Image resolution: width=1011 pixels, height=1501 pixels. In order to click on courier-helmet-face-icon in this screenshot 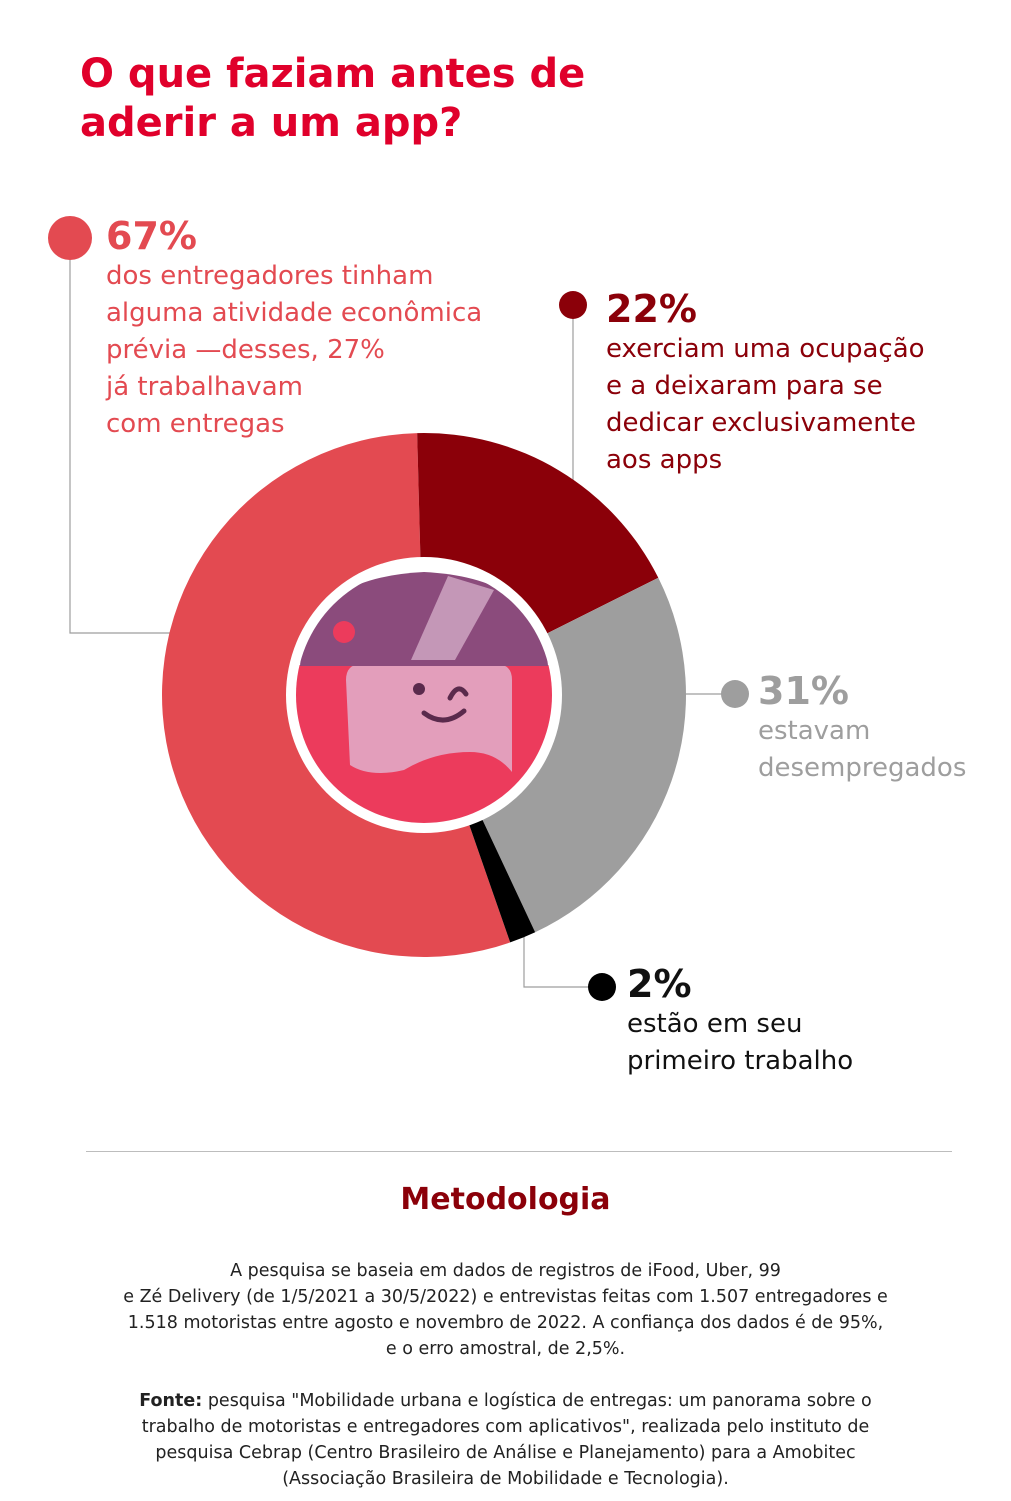, I will do `click(424, 695)`.